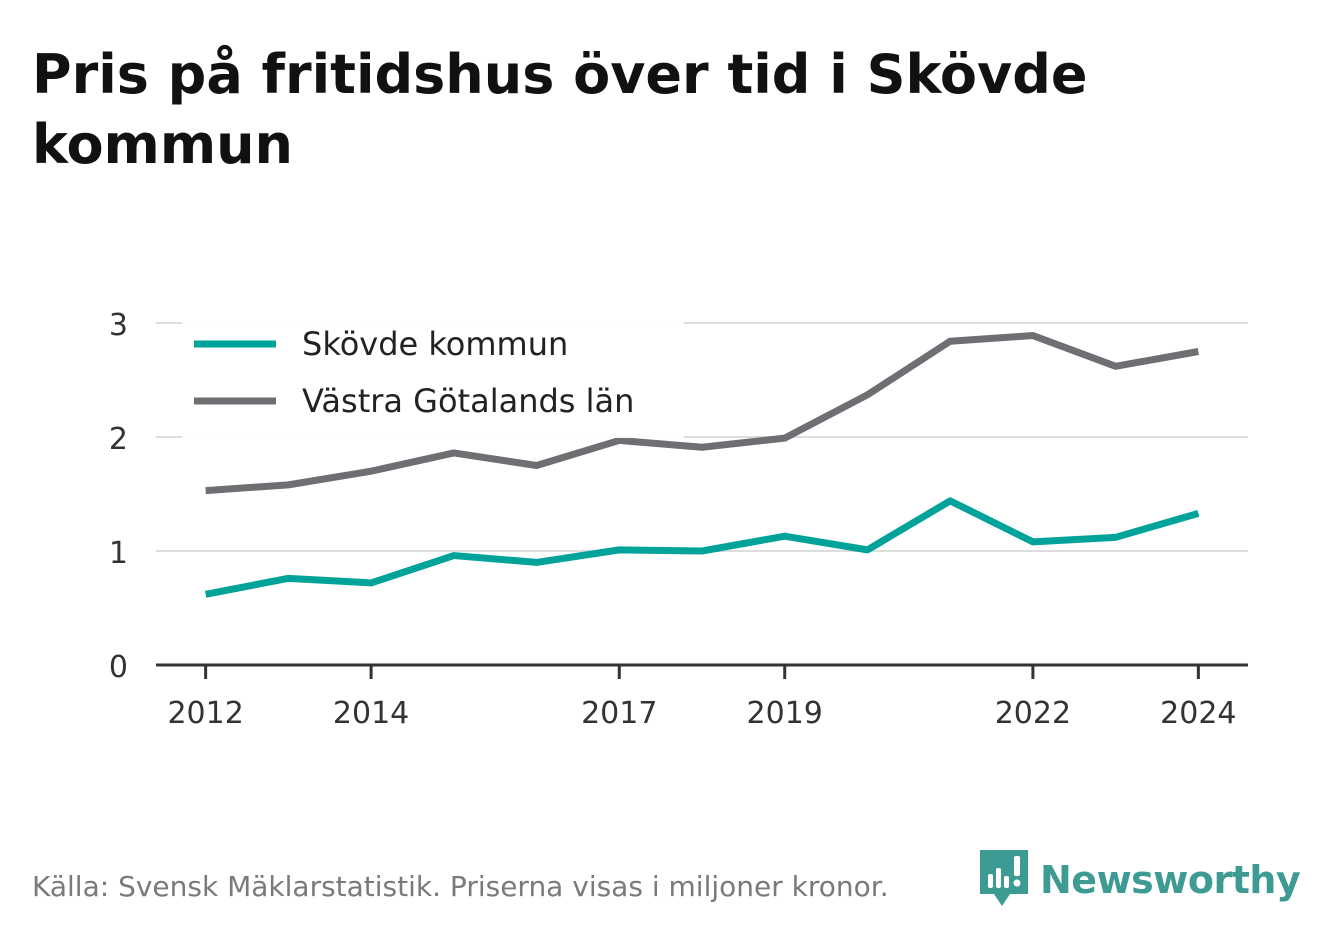  Describe the element at coordinates (118, 496) in the screenshot. I see `y-axis-ticks: 0 1 2 3` at that location.